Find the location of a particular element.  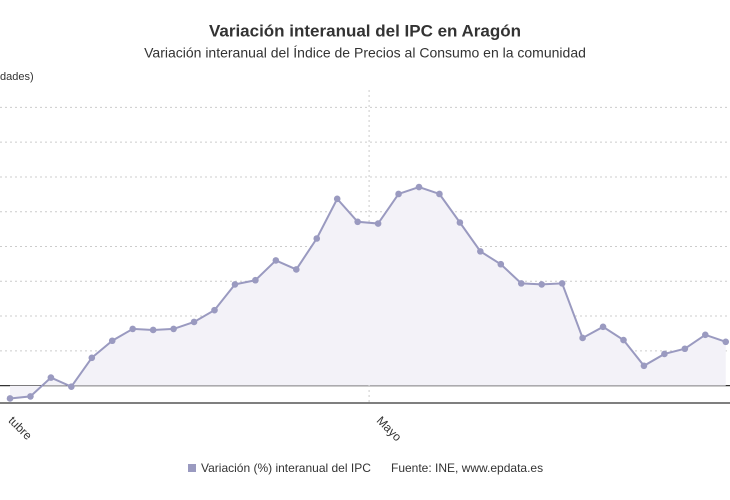

x-tick-label: tubre is located at coordinates (20, 427).